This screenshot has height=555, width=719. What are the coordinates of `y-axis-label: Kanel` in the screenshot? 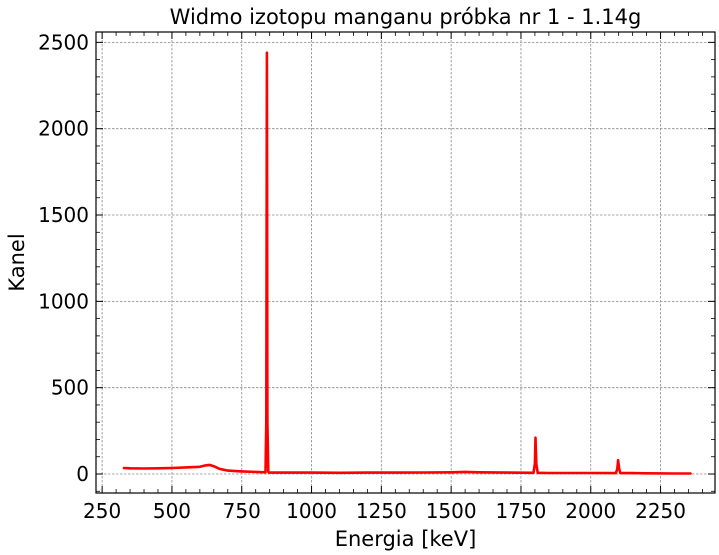 It's located at (17, 262).